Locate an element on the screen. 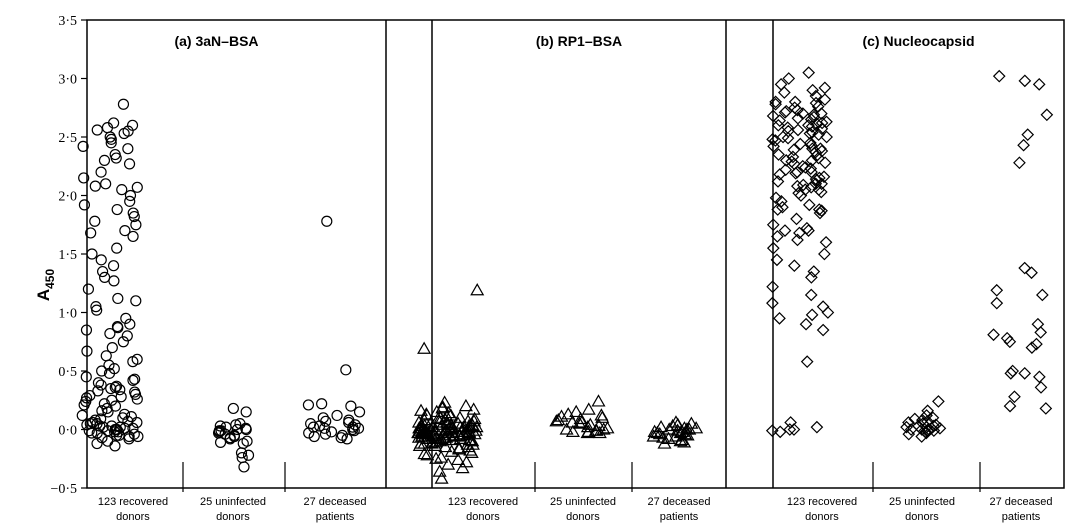 This screenshot has height=529, width=1071. group-label-line1: 27 deceased is located at coordinates (335, 502).